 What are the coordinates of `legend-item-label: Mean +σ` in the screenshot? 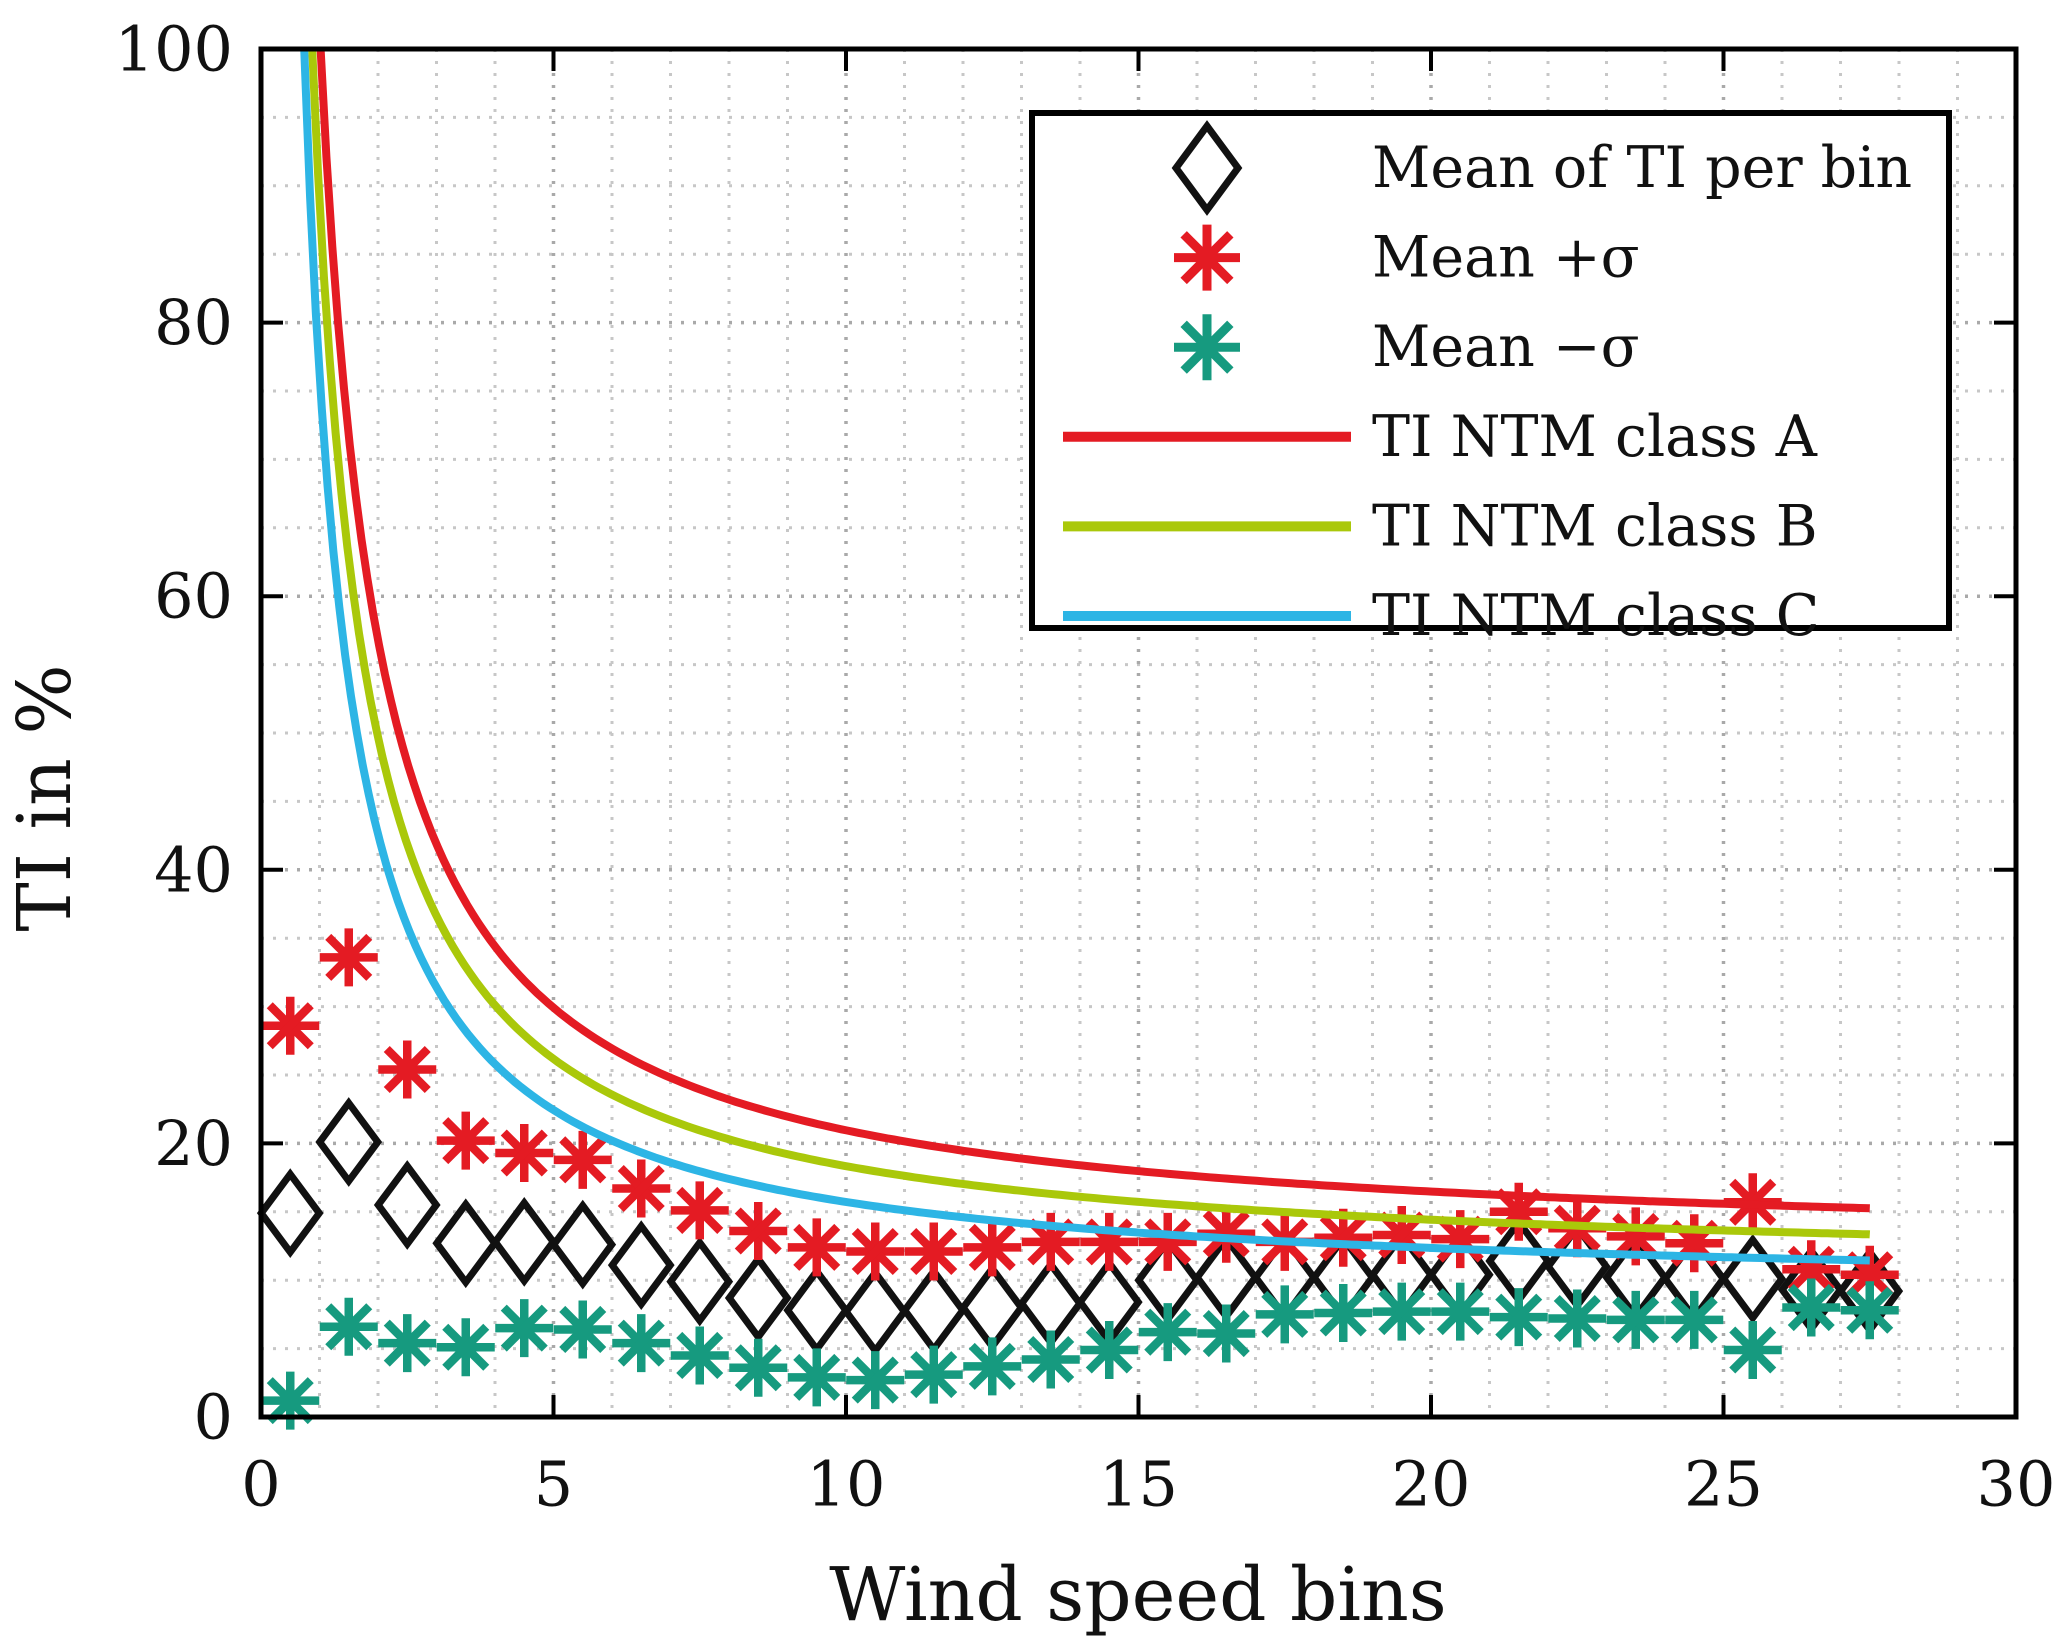 It's located at (1506, 258).